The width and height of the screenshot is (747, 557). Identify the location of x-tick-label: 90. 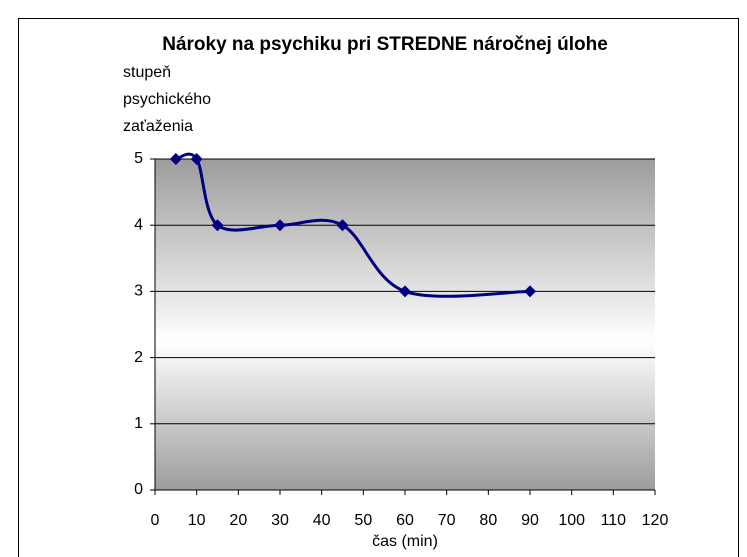
(530, 520).